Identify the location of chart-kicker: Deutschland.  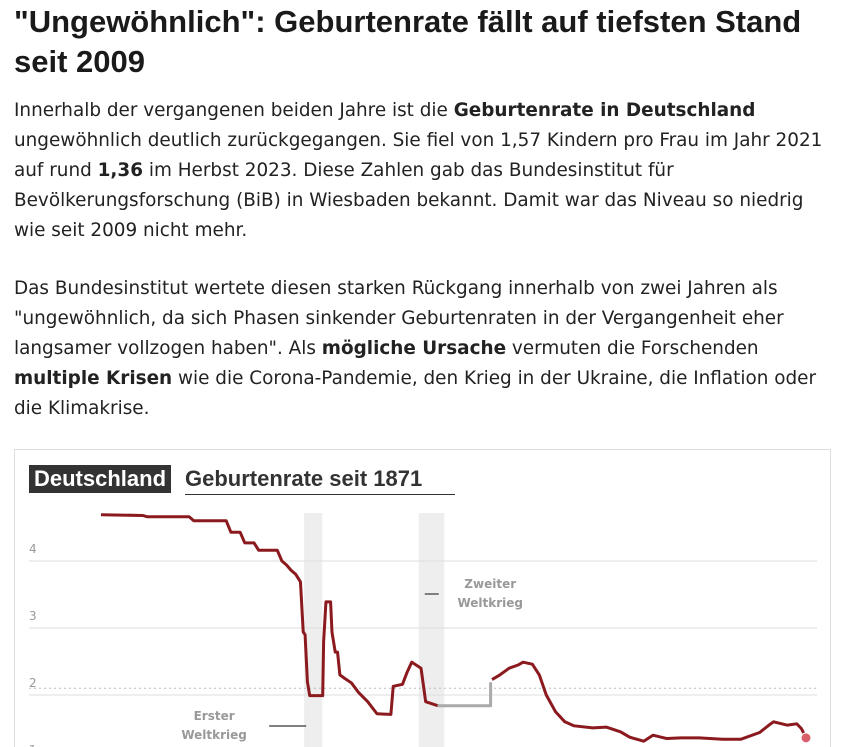
(100, 479).